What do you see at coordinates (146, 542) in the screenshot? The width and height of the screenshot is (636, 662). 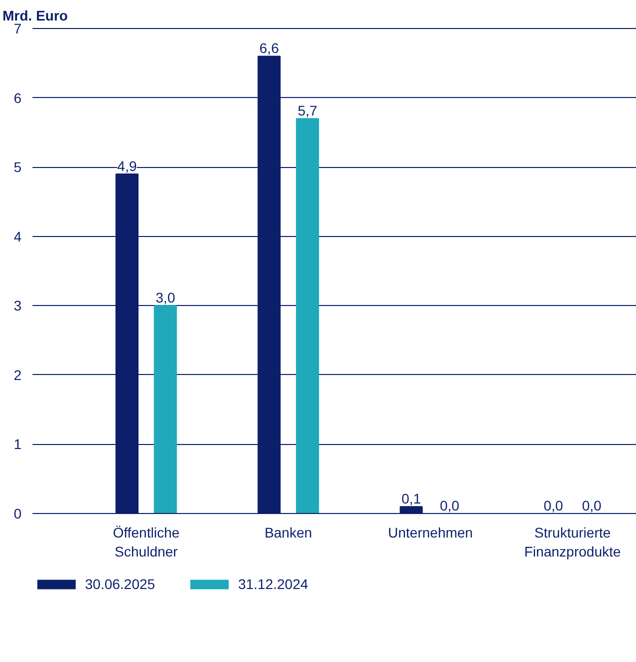 I see `x-tick-label: Öffentliche Schuldner` at bounding box center [146, 542].